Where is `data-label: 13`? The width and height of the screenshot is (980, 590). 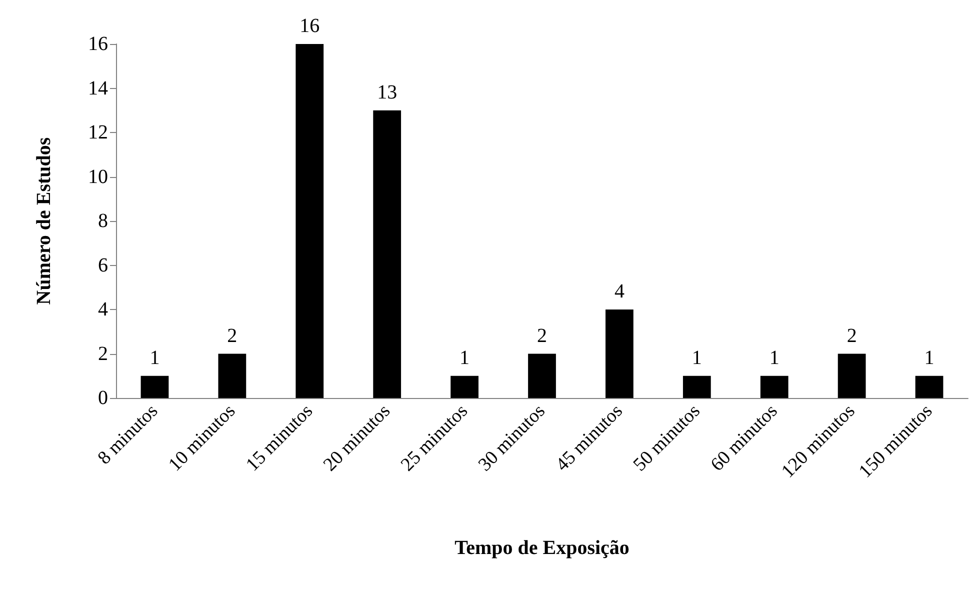
data-label: 13 is located at coordinates (387, 92).